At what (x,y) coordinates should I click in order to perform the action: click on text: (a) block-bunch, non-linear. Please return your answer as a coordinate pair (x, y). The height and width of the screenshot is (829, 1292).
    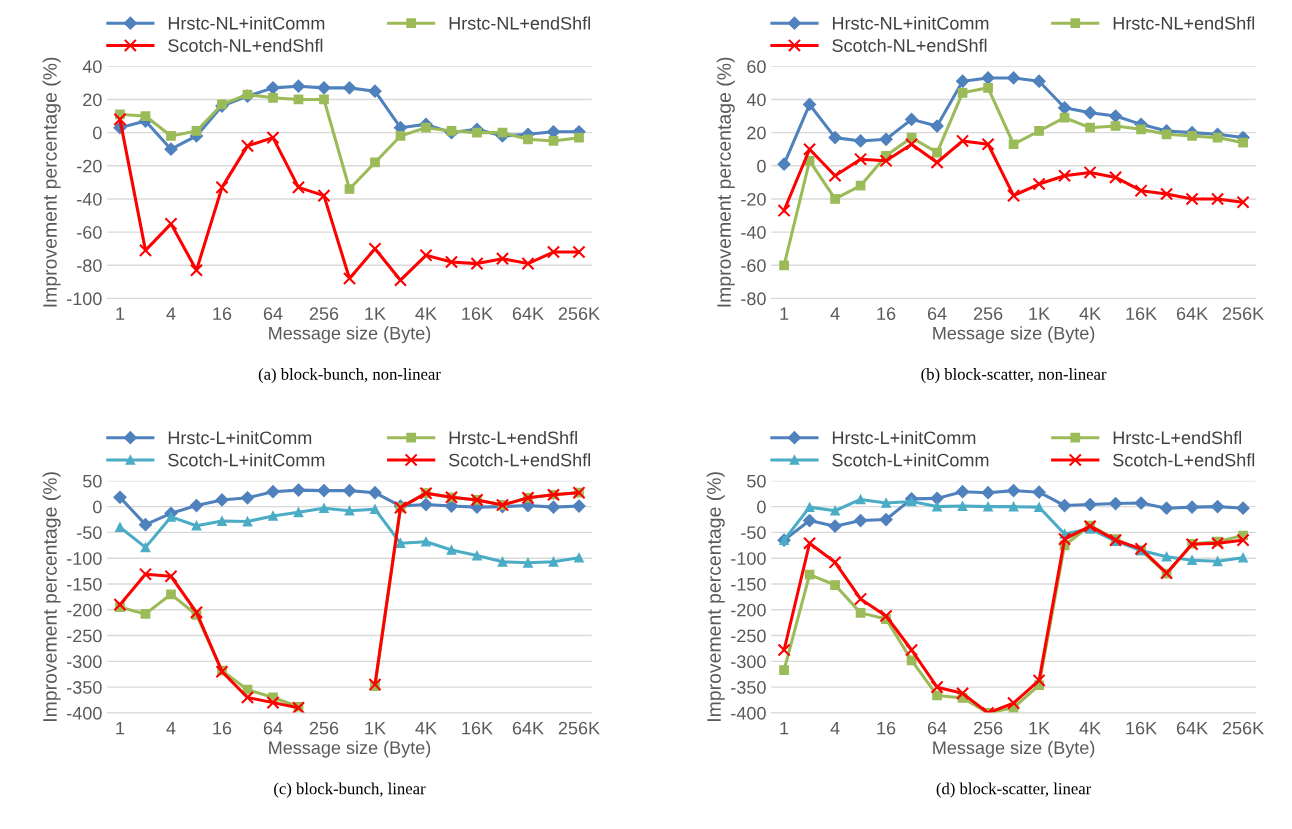
    Looking at the image, I should click on (349, 376).